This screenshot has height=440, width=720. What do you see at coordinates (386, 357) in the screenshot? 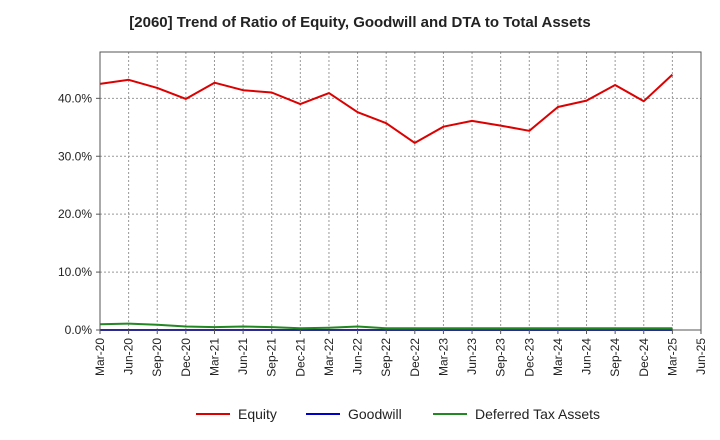
I see `x-tick-label: Sep-22` at bounding box center [386, 357].